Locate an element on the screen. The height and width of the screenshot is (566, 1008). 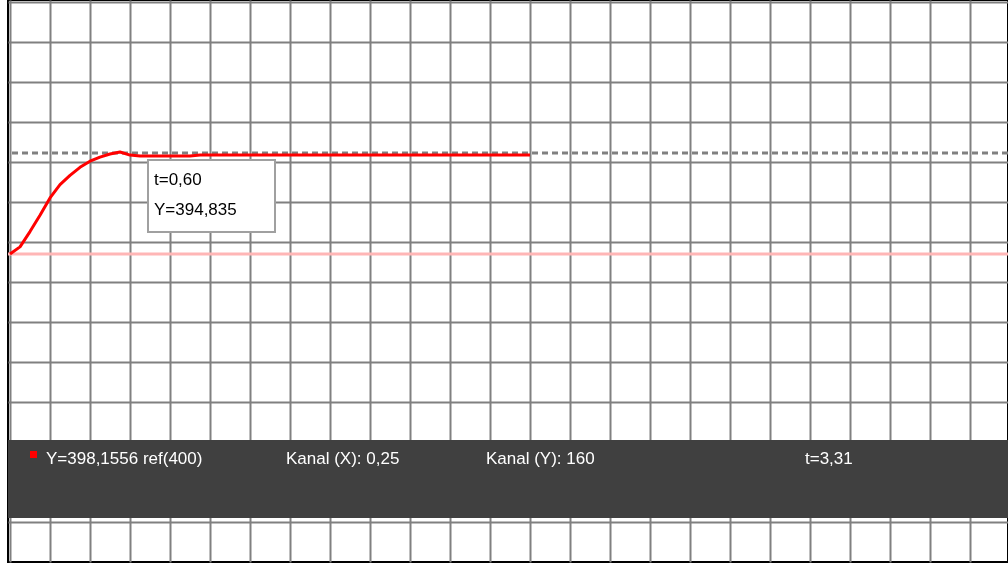
annotation: t=0,60 is located at coordinates (178, 179).